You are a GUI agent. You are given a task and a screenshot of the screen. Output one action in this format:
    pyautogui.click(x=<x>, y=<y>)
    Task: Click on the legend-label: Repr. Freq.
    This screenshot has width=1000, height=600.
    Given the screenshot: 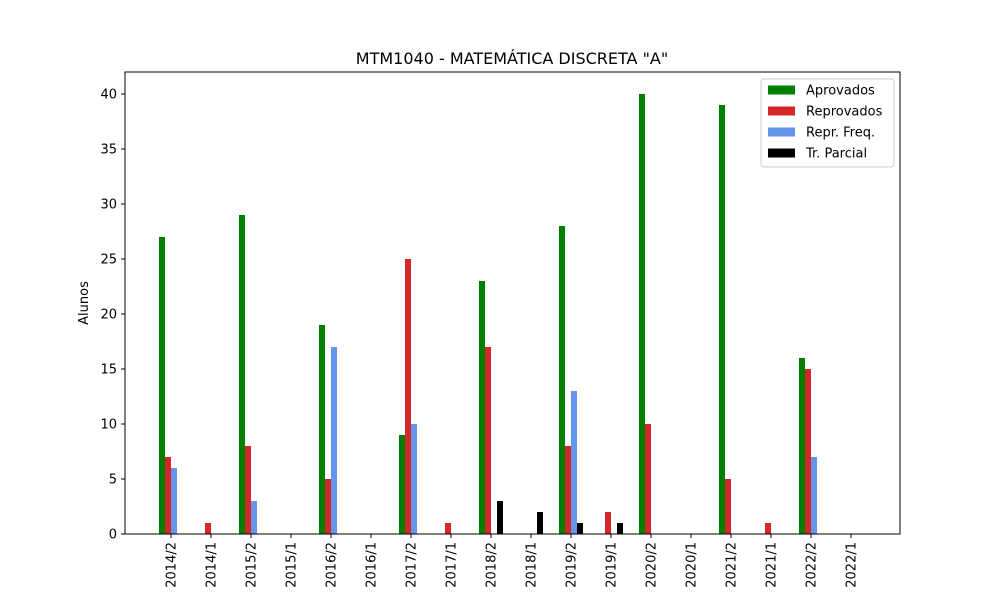 What is the action you would take?
    pyautogui.click(x=840, y=133)
    